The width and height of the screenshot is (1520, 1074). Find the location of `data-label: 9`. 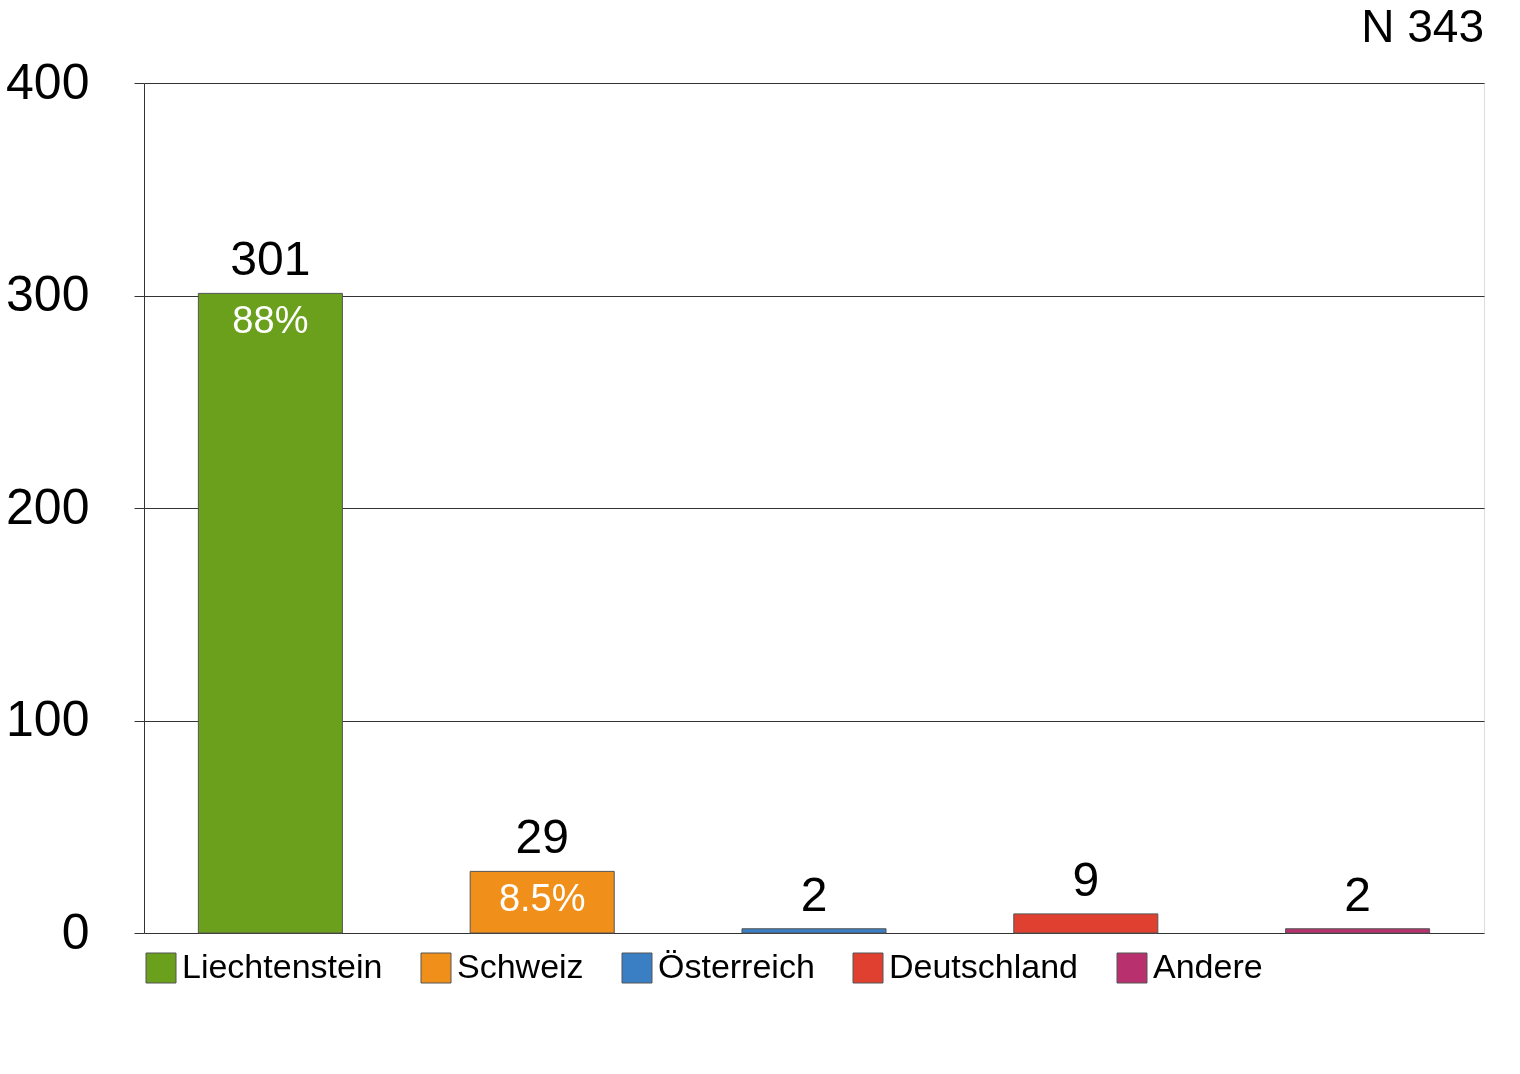

data-label: 9 is located at coordinates (1086, 879).